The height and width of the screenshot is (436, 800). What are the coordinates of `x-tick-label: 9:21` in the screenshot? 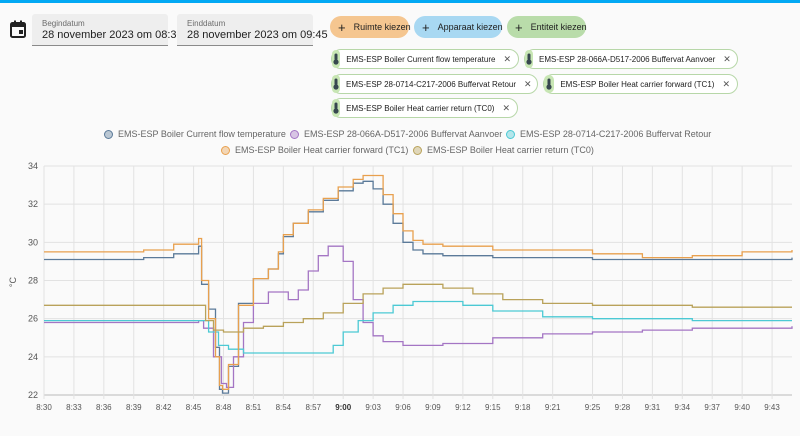 It's located at (553, 407).